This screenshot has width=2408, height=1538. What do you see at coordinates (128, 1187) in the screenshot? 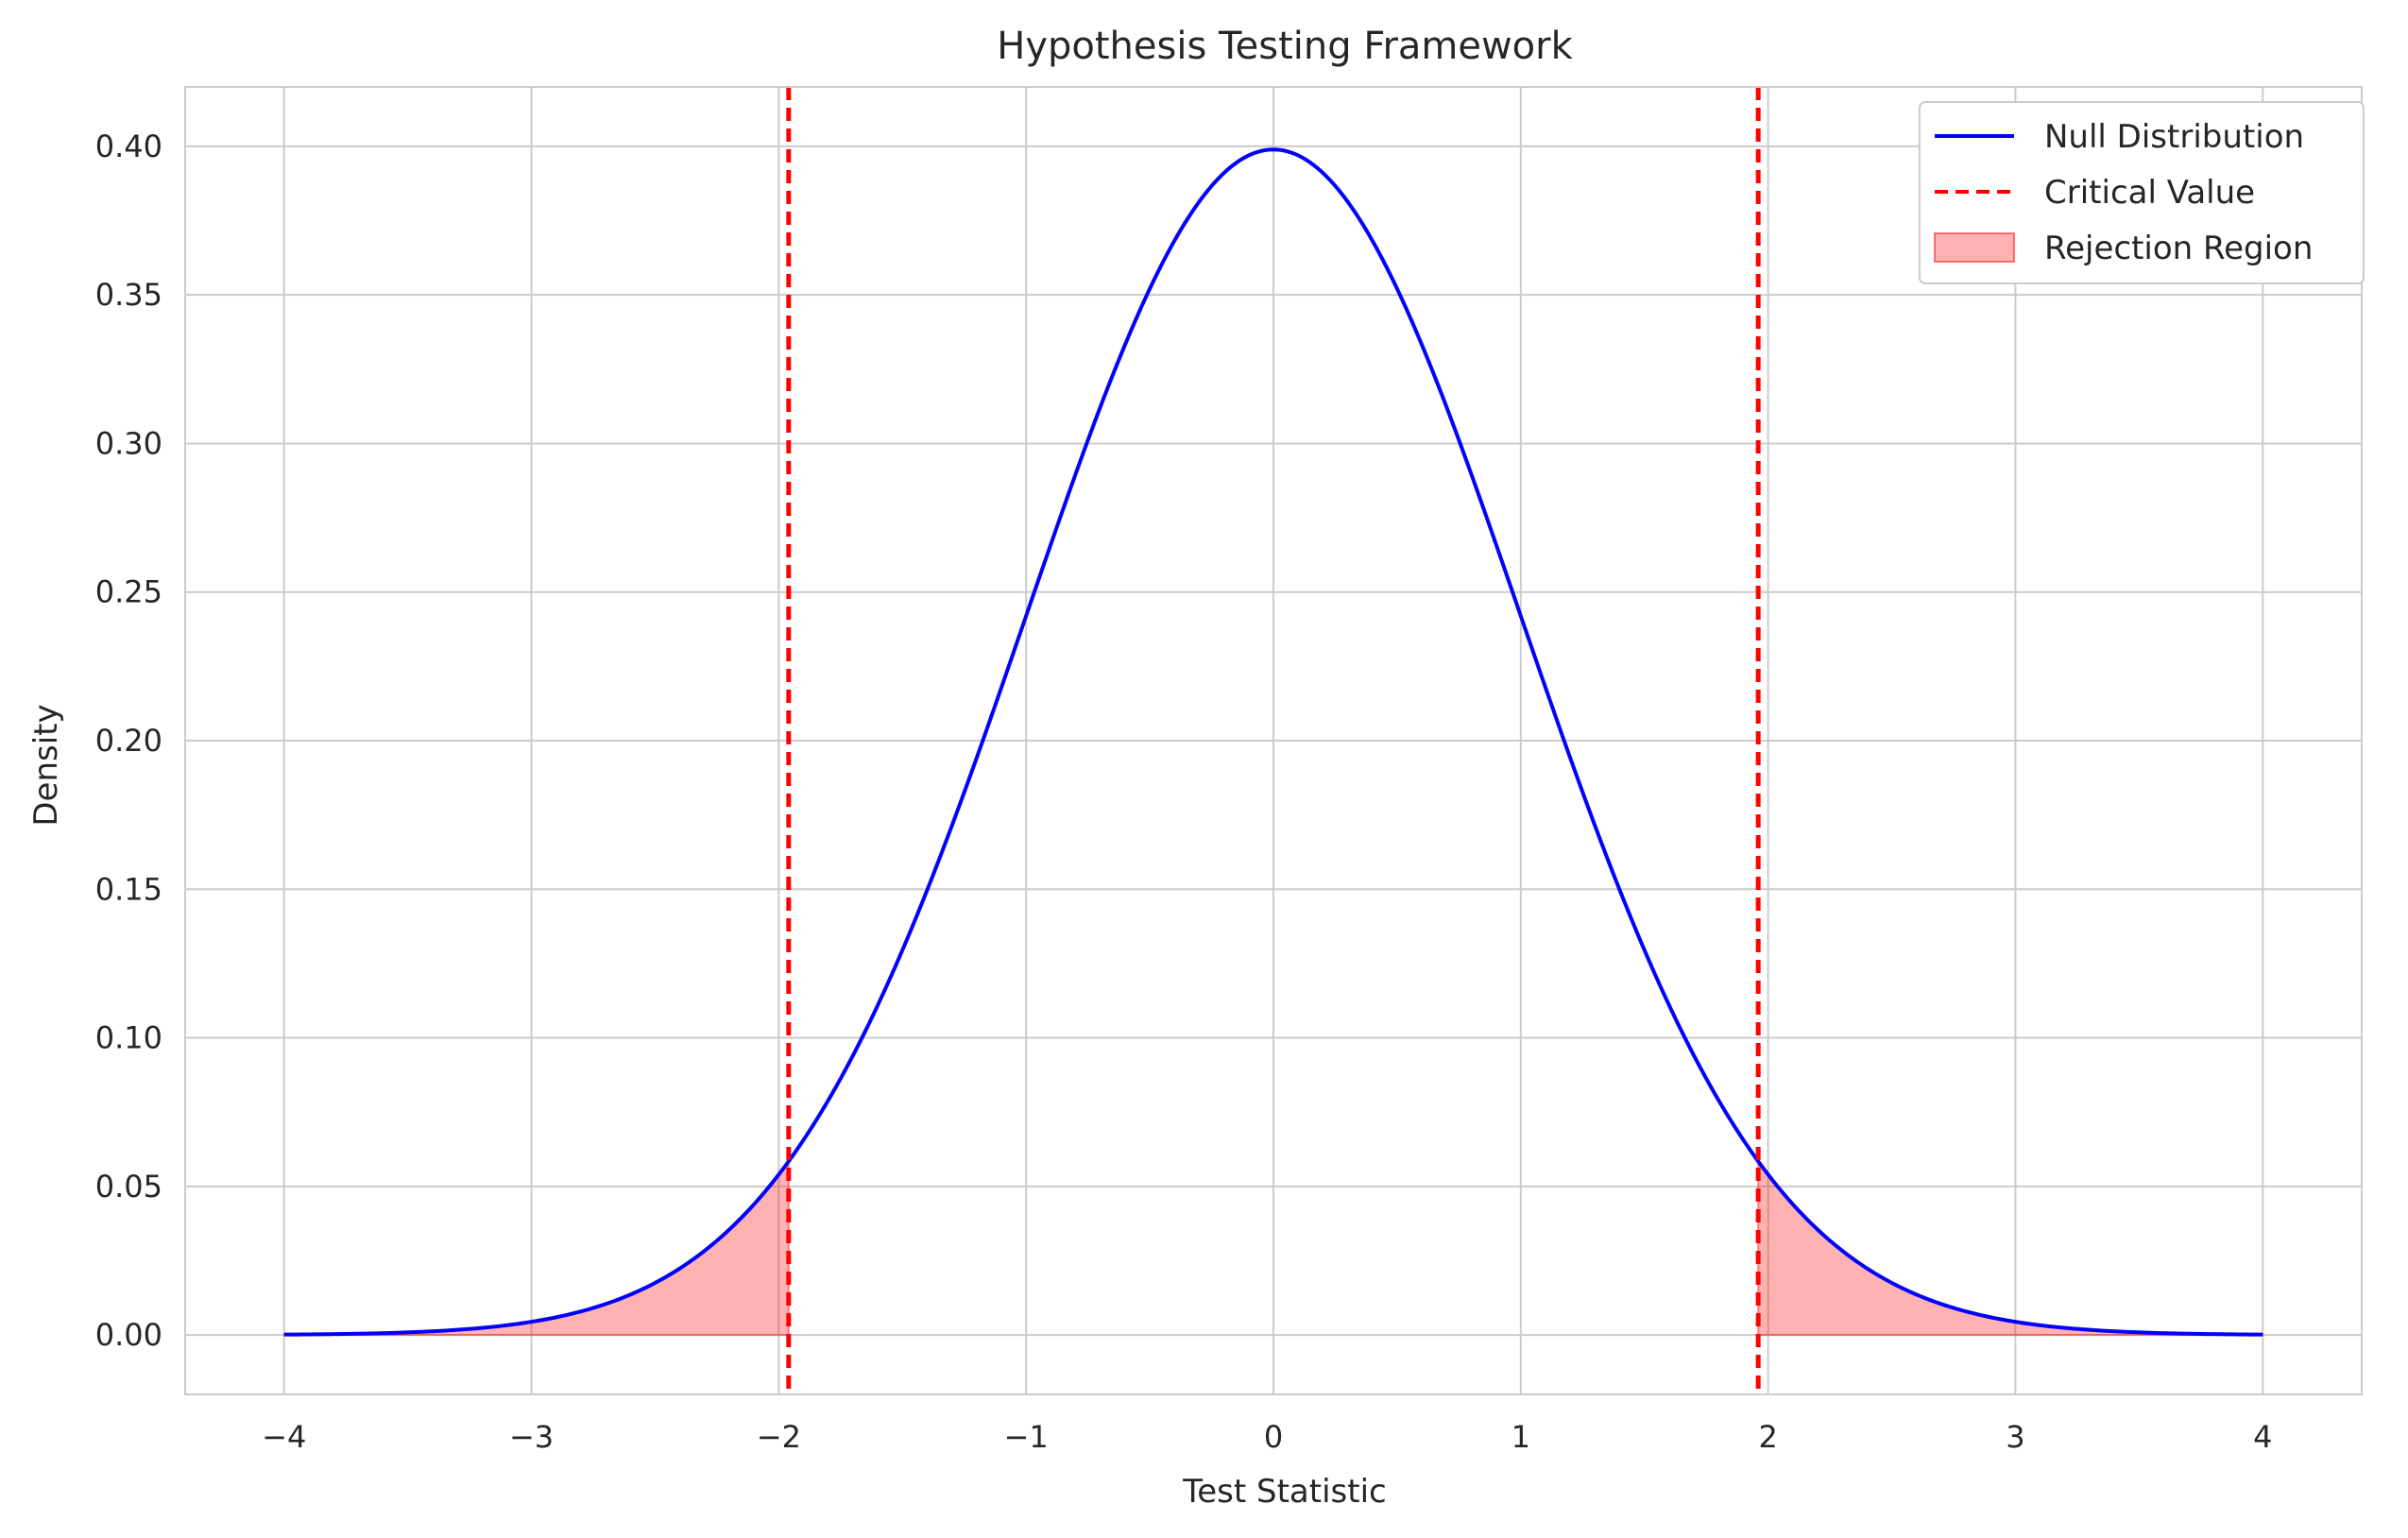
I see `y-tick-label: 0.05` at bounding box center [128, 1187].